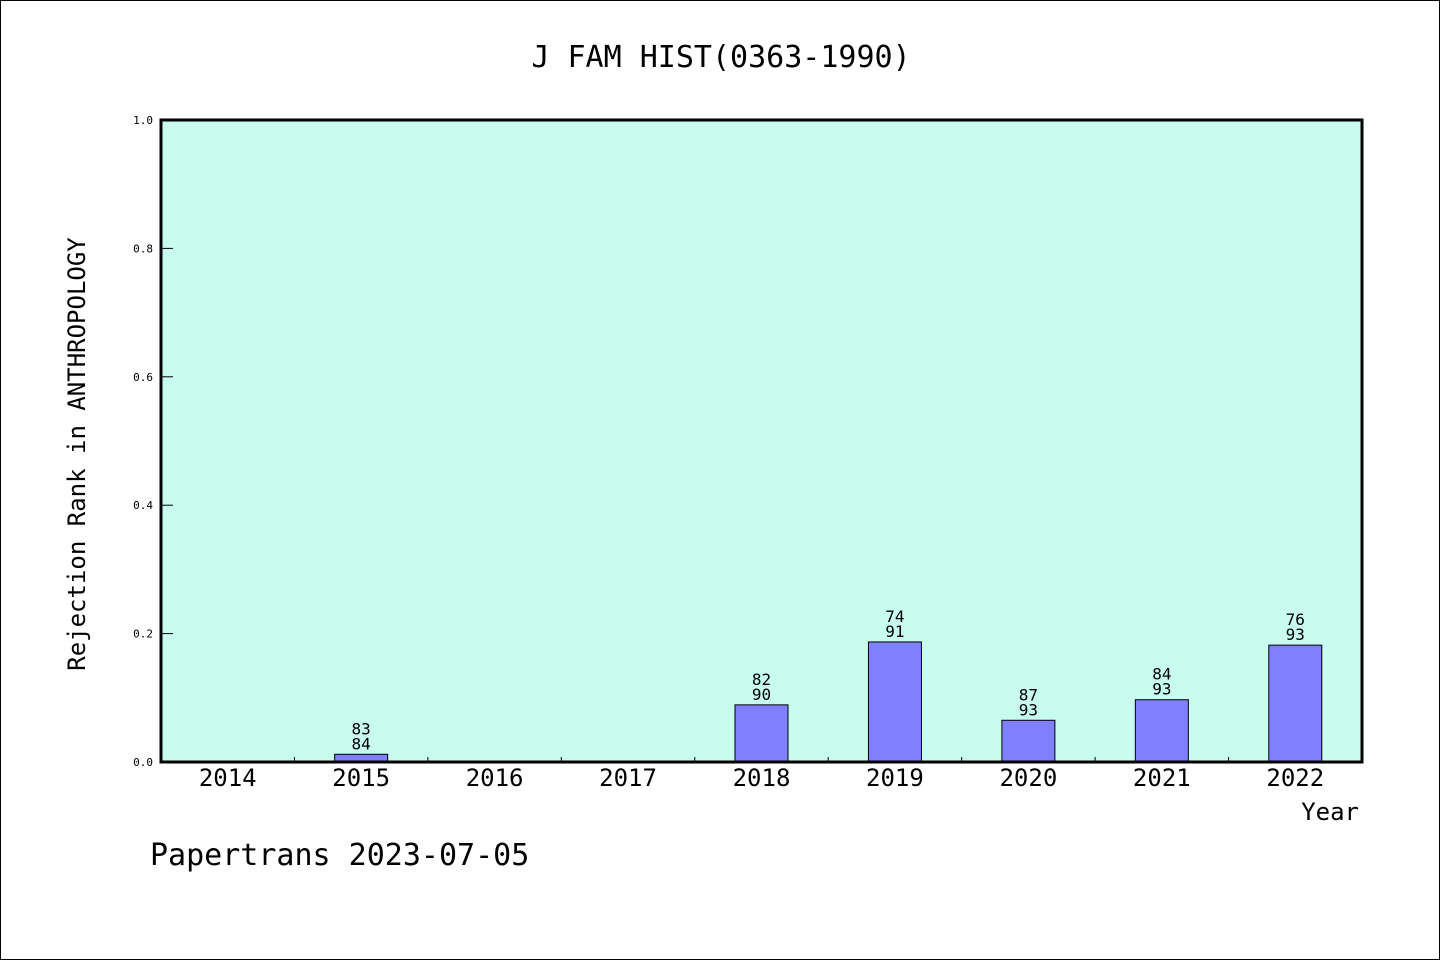 The width and height of the screenshot is (1440, 961). I want to click on footer-credit: Papertrans 2023-07-05, so click(339, 855).